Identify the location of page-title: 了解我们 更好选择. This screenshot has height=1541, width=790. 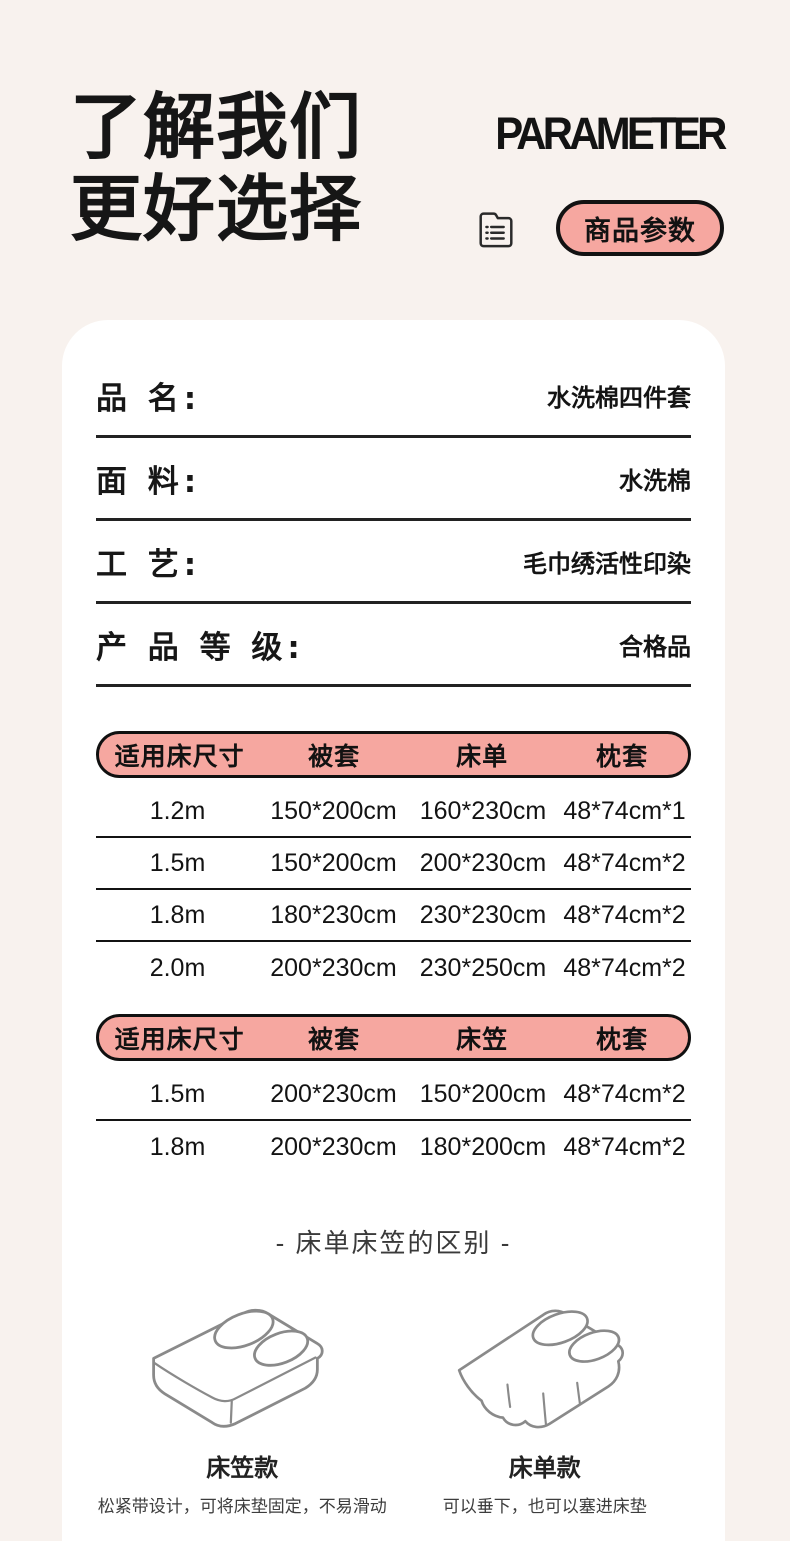
(216, 168).